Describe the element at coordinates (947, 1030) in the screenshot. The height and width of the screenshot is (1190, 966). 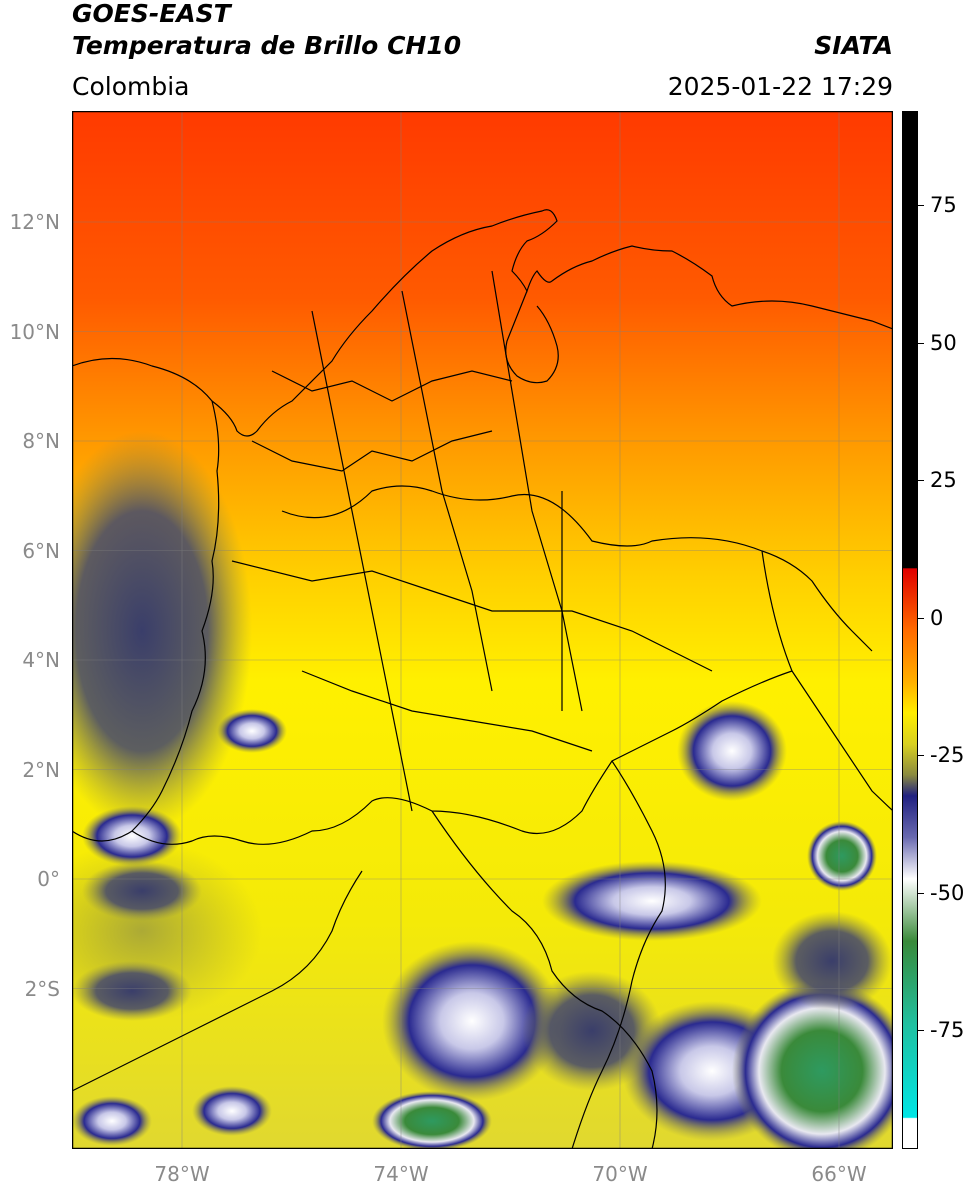
I see `colorbar-label: -75` at that location.